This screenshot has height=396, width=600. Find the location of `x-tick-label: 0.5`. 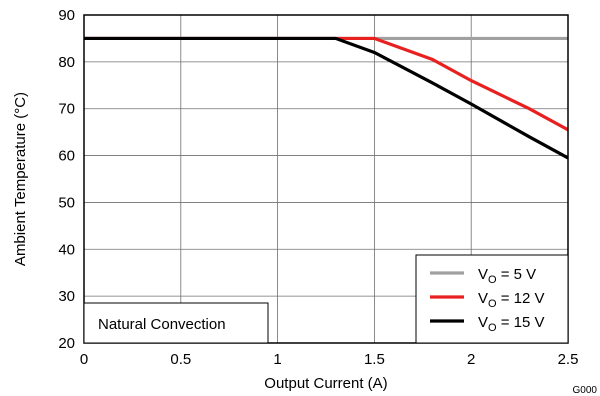

x-tick-label: 0.5 is located at coordinates (180, 359).